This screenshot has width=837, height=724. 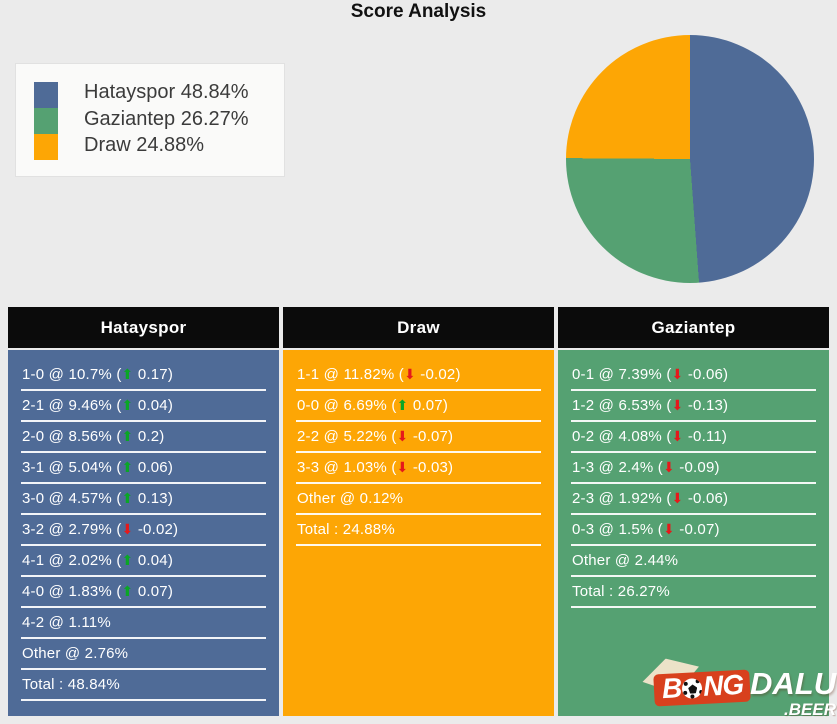 I want to click on logo-text-beer: .BEER, so click(x=810, y=709).